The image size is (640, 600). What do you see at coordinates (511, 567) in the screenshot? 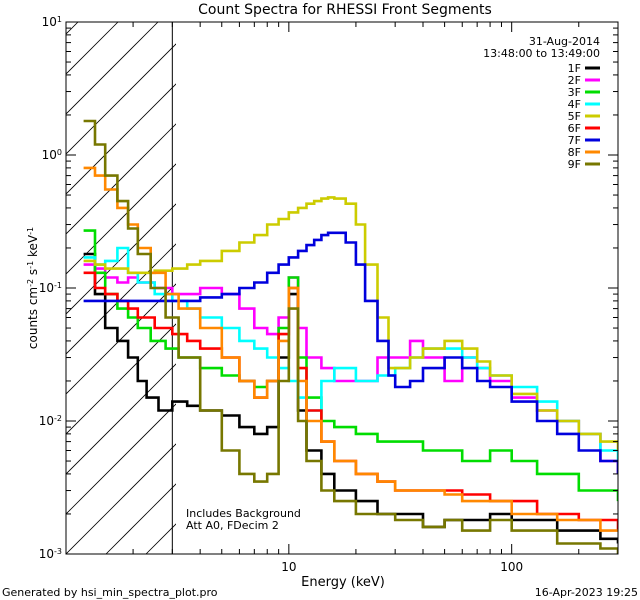
I see `x-tick-label: 100` at bounding box center [511, 567].